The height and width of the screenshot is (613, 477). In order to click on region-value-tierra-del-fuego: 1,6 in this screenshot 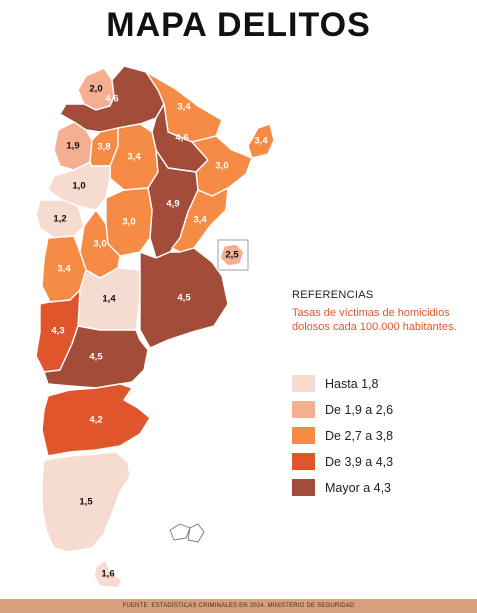, I will do `click(107, 574)`.